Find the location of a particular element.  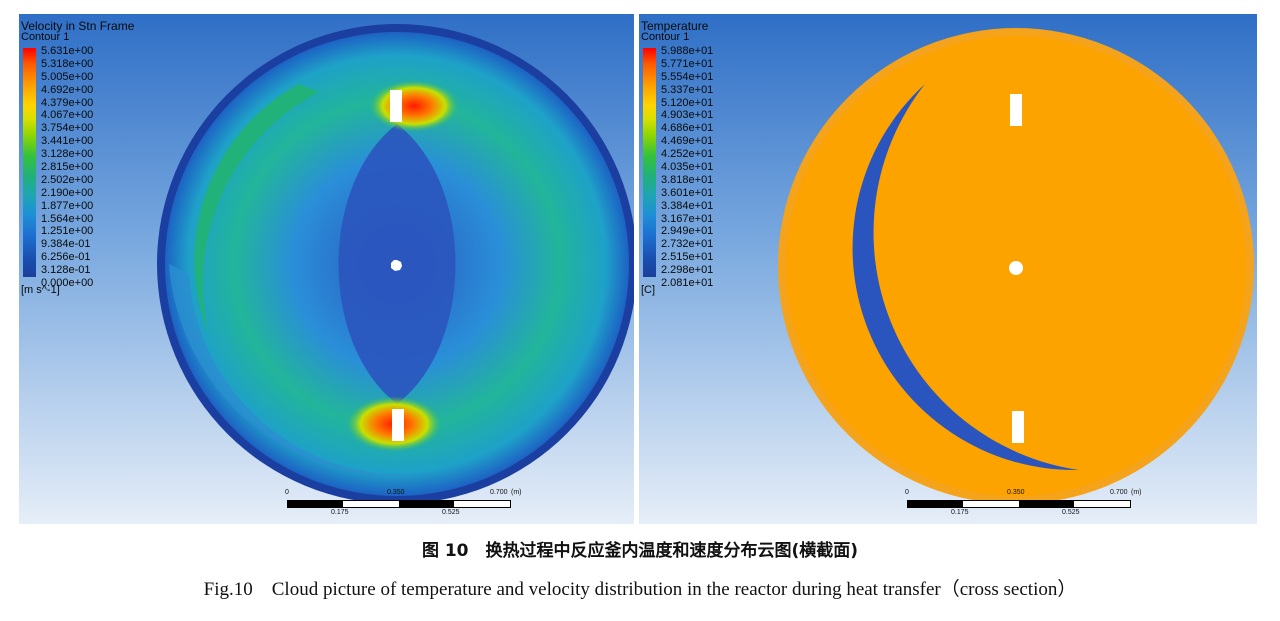

tick-label: 5.318e+00 is located at coordinates (67, 63).